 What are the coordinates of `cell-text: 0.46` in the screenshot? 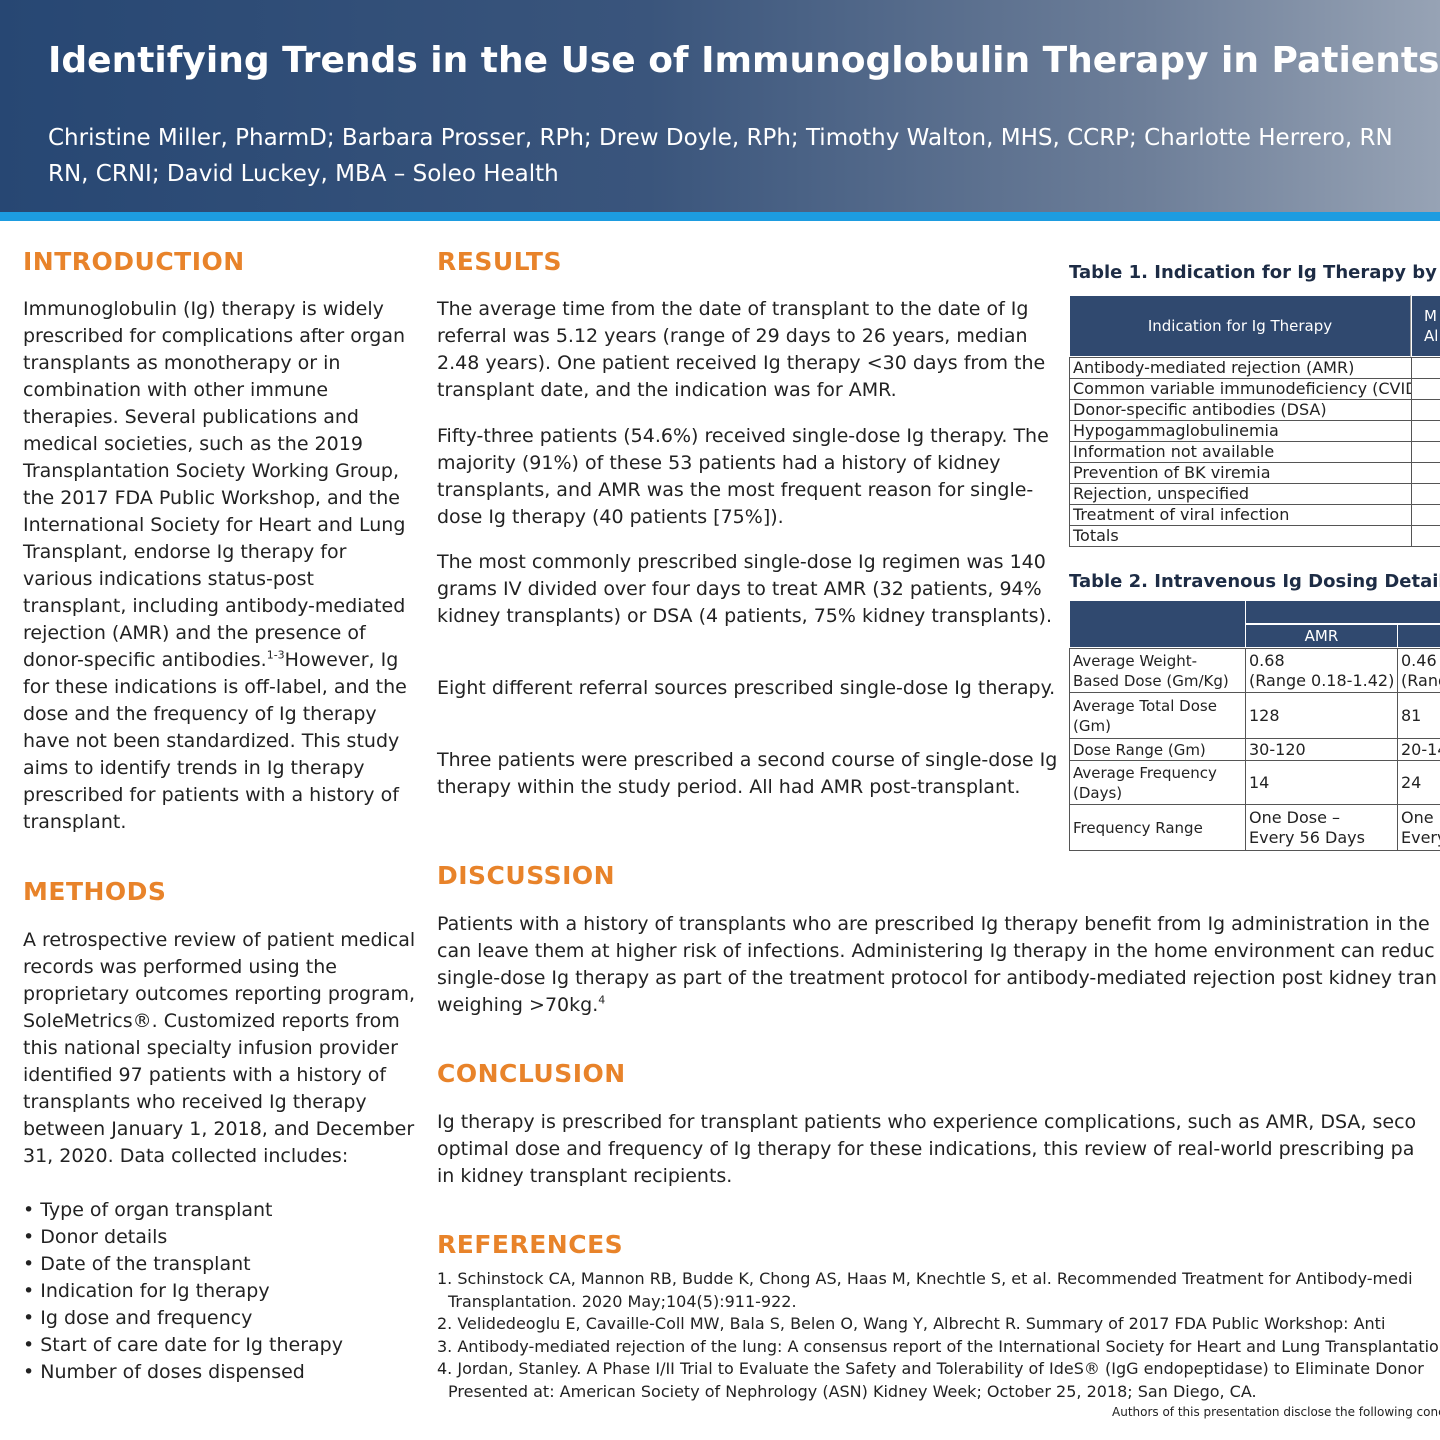 It's located at (1419, 660).